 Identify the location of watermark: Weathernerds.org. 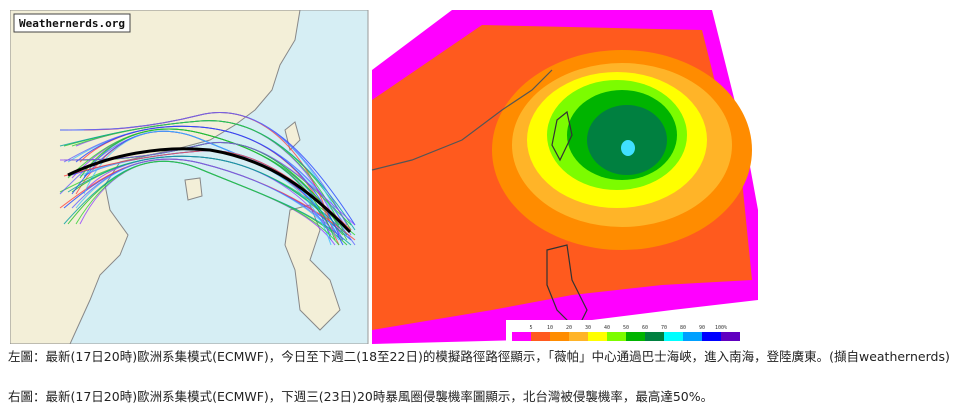
(72, 23).